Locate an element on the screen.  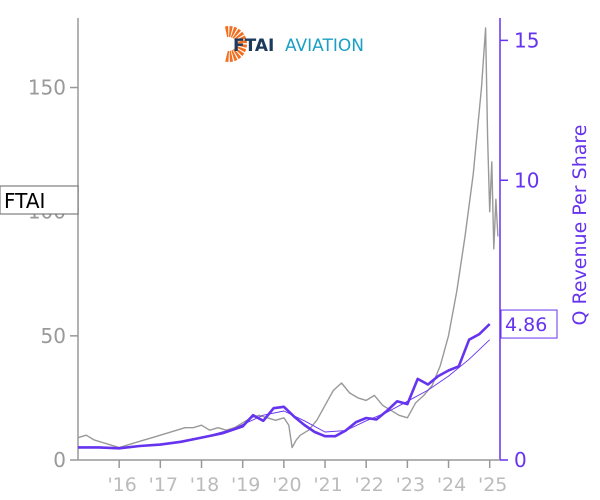
x-tick-label: '16 is located at coordinates (121, 485).